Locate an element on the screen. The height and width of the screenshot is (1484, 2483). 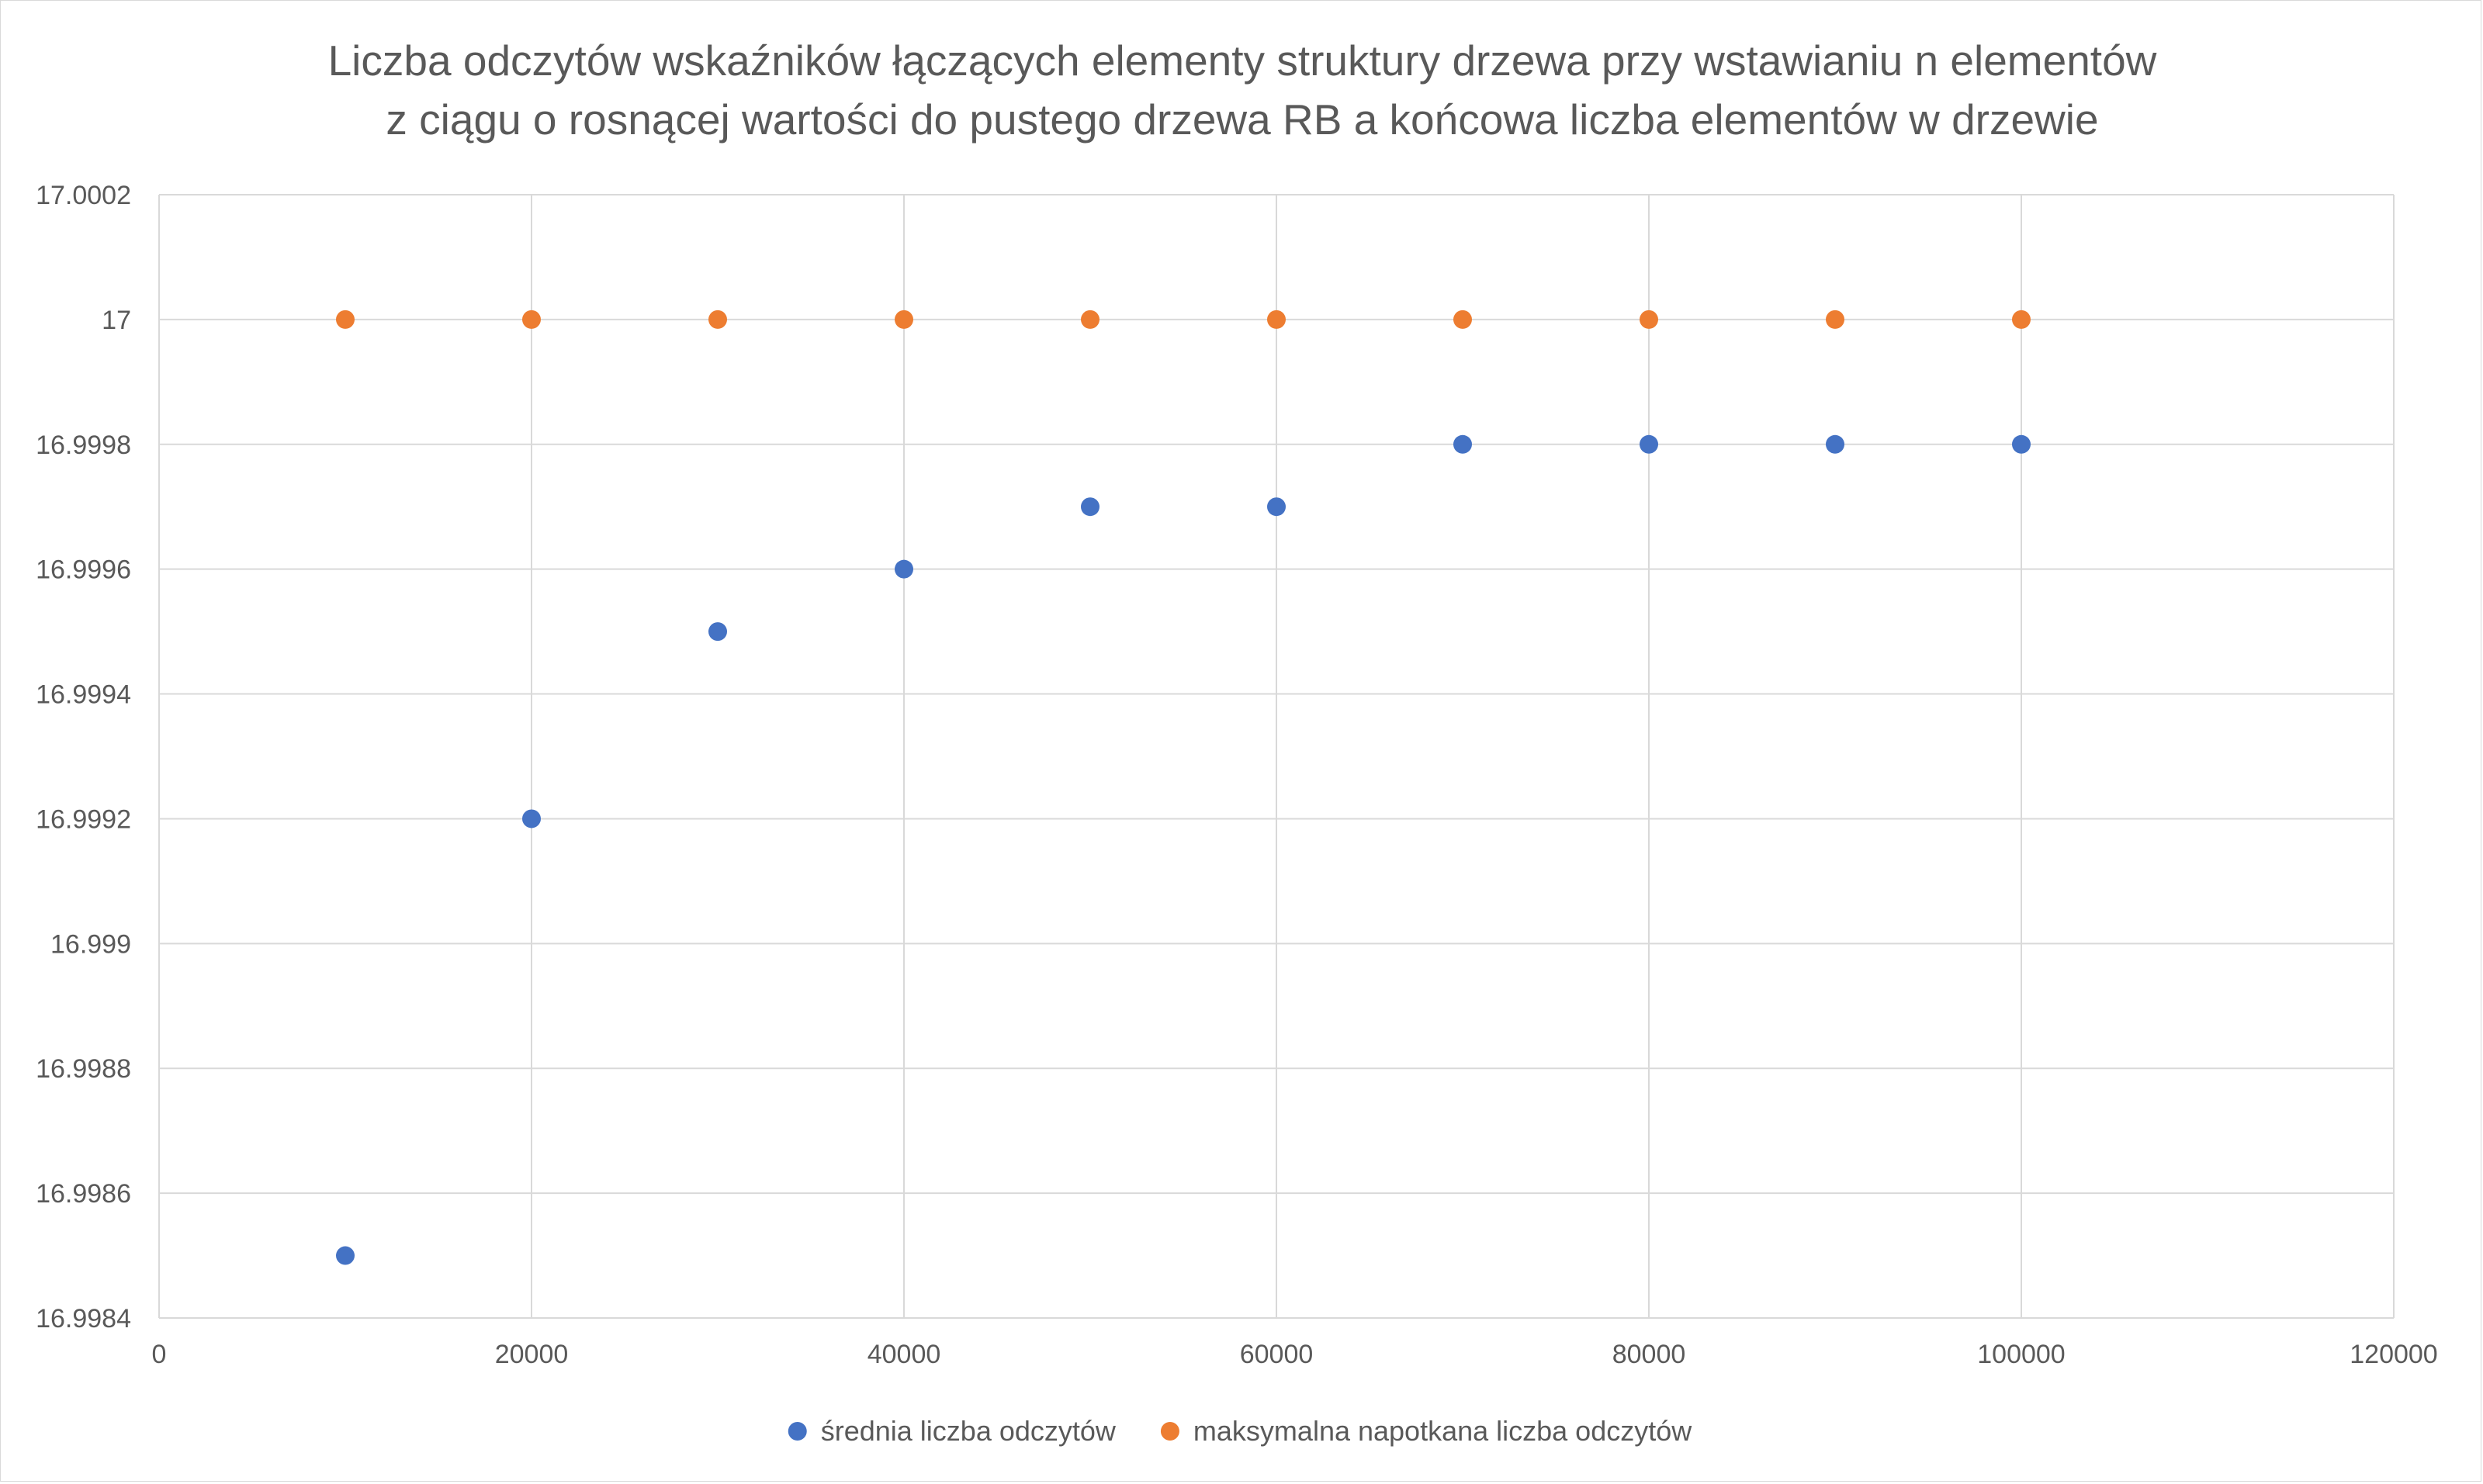
x-tick-label: 120000 is located at coordinates (2393, 1354).